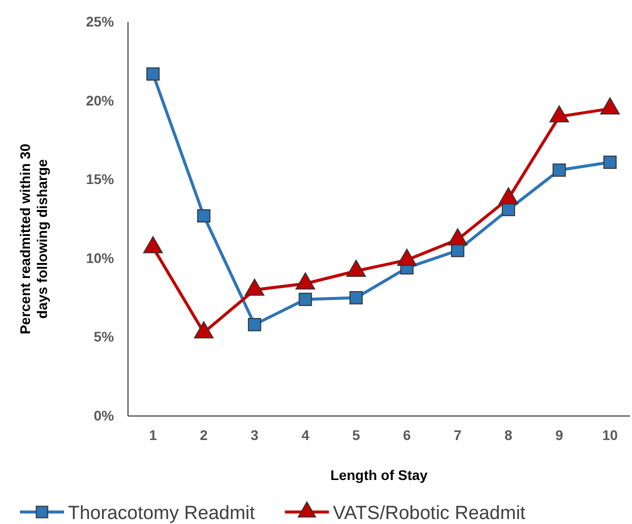 Image resolution: width=632 pixels, height=524 pixels. What do you see at coordinates (429, 513) in the screenshot?
I see `legend-label: VATS/Robotic Readmit` at bounding box center [429, 513].